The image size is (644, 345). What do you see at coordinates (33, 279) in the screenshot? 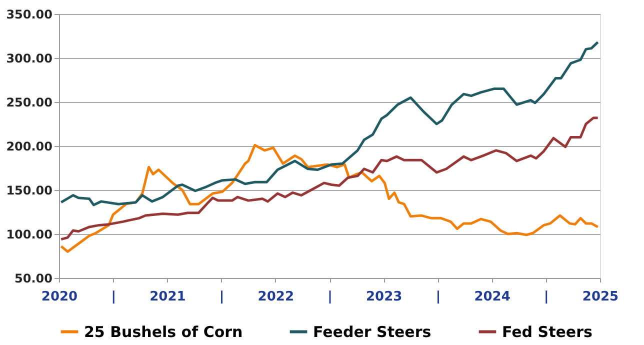
I see `y-tick-label: 50.00` at bounding box center [33, 279].